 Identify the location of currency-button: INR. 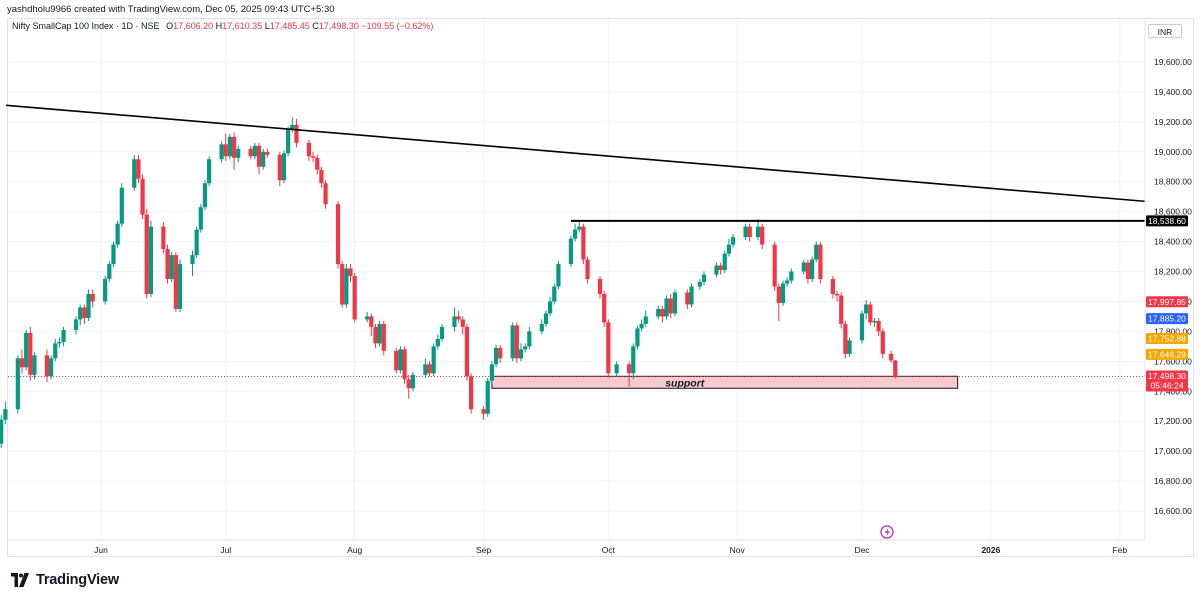
(1165, 31).